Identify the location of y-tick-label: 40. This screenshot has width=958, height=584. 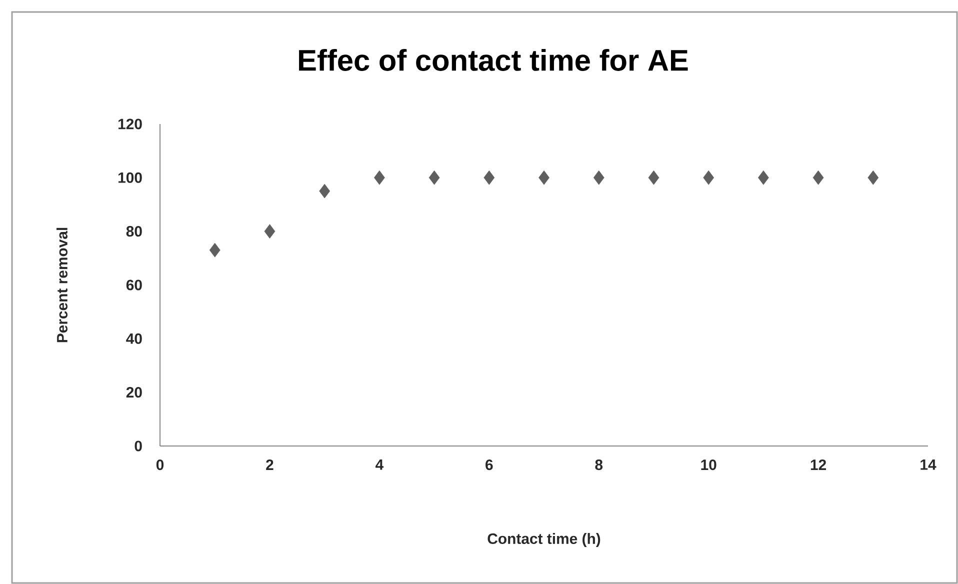
(134, 338).